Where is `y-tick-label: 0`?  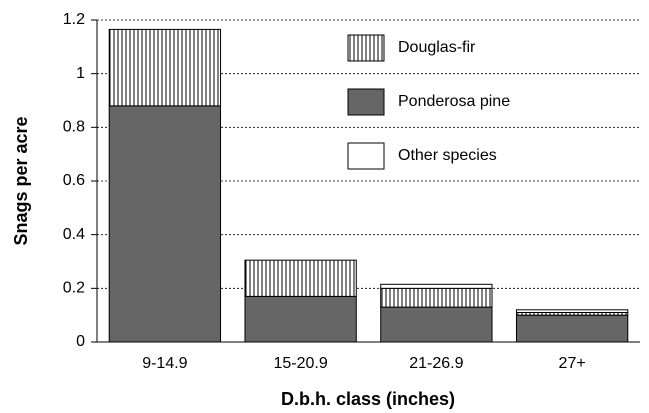
y-tick-label: 0 is located at coordinates (80, 341).